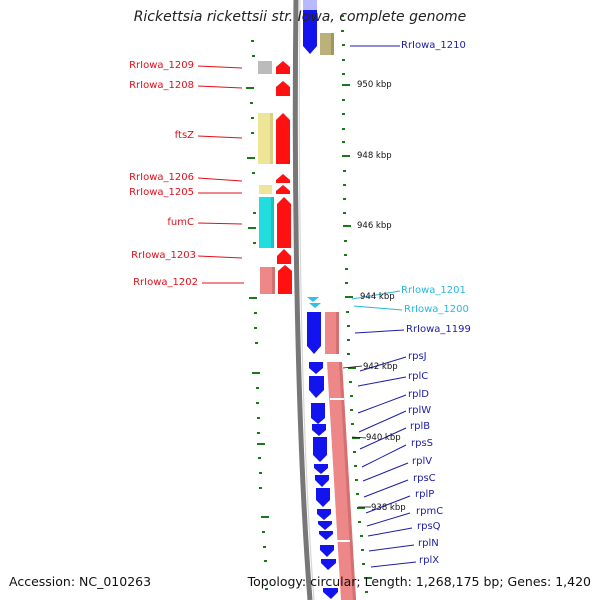  What do you see at coordinates (422, 461) in the screenshot?
I see `gene-label-rplV: rplV` at bounding box center [422, 461].